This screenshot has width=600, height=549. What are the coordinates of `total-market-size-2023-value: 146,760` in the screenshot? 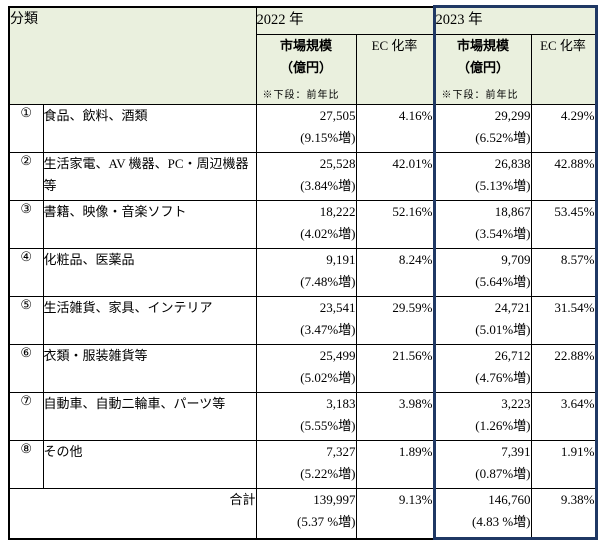 It's located at (509, 499).